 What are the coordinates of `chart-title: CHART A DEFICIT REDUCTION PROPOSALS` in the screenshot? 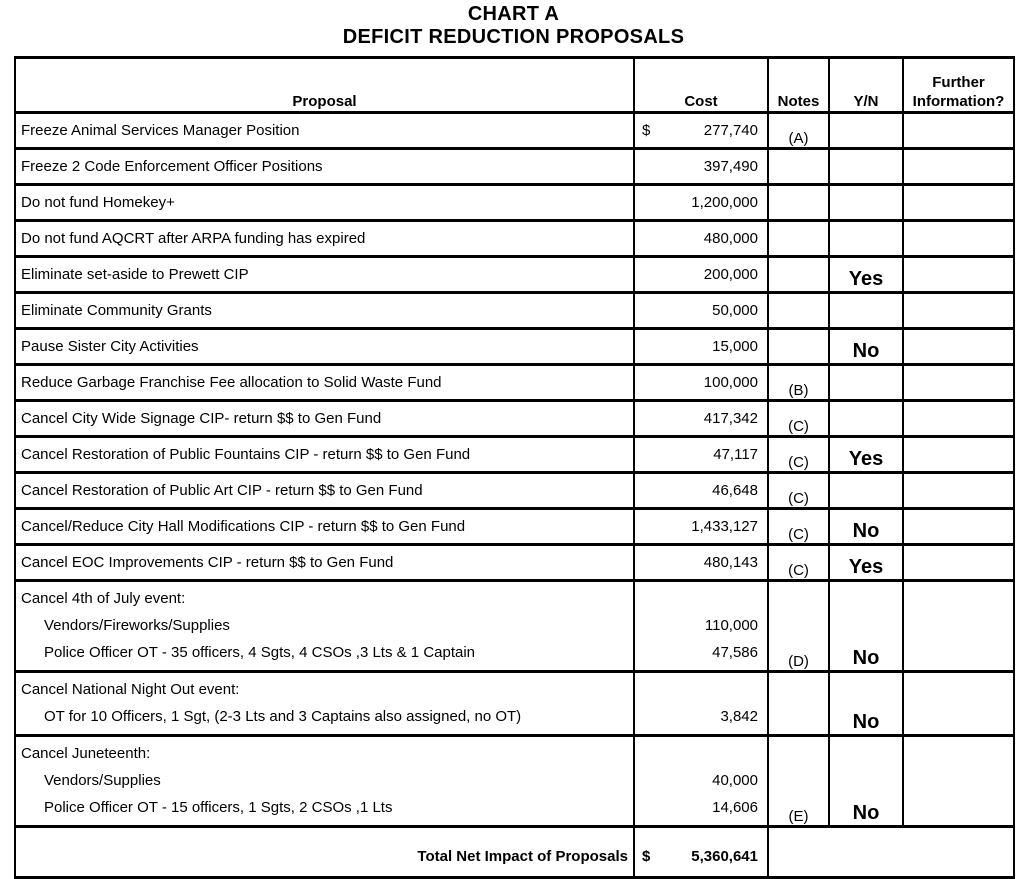 It's located at (513, 26).